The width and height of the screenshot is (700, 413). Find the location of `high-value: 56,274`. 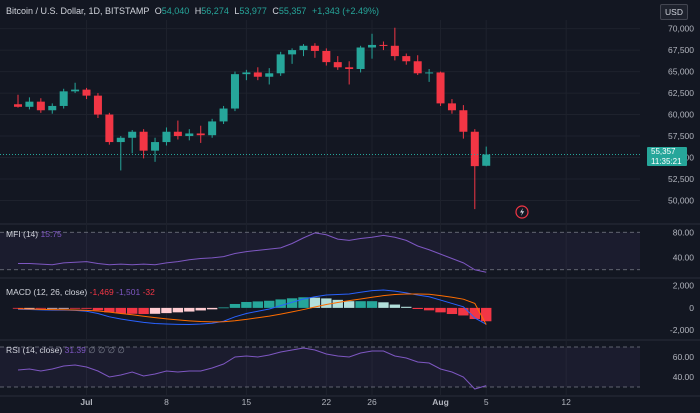

high-value: 56,274 is located at coordinates (215, 11).